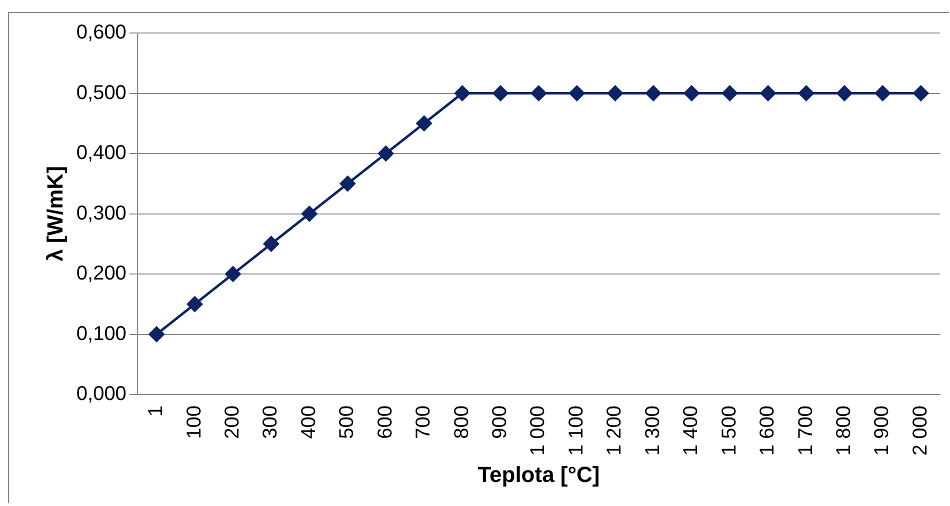 Image resolution: width=950 pixels, height=506 pixels. Describe the element at coordinates (101, 93) in the screenshot. I see `y-tick-label: 0,500` at that location.